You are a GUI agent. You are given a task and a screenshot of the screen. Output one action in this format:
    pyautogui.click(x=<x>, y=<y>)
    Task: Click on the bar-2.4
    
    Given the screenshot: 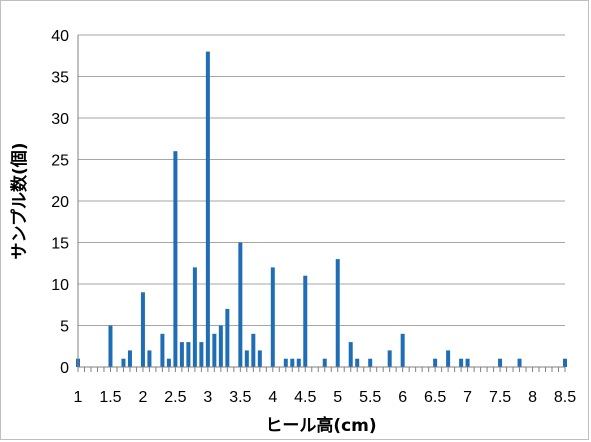 What is the action you would take?
    pyautogui.click(x=168, y=362)
    